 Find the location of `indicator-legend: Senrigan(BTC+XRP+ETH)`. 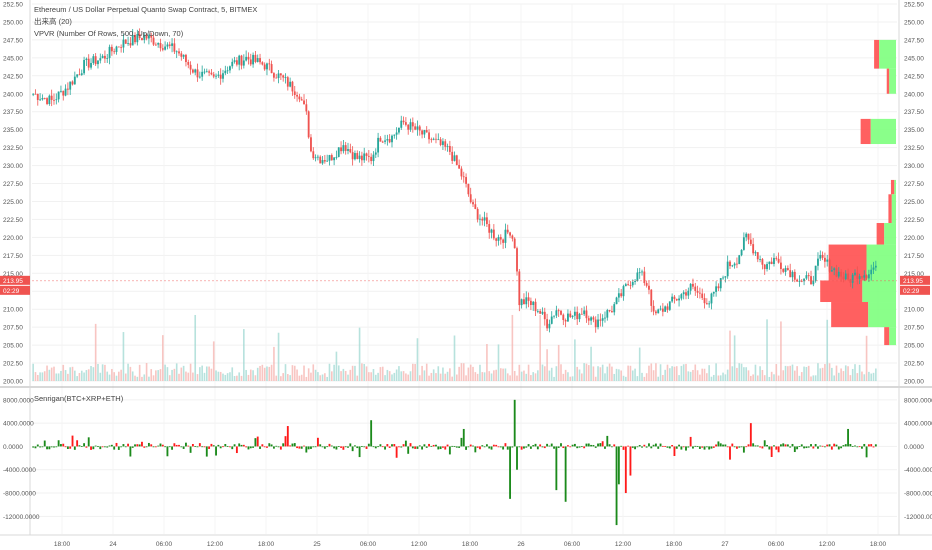

indicator-legend: Senrigan(BTC+XRP+ETH) is located at coordinates (79, 398).